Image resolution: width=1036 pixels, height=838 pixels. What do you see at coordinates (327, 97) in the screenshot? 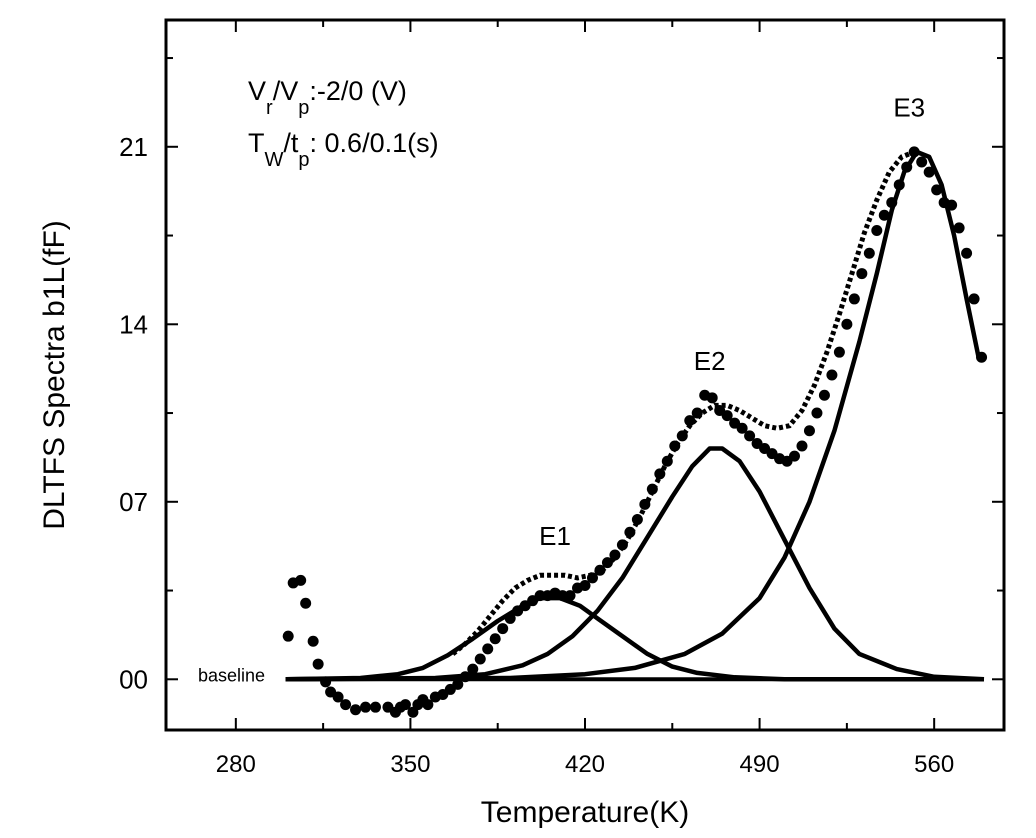
I see `condition-annotation: Vr/Vp:-2/0 (V)` at bounding box center [327, 97].